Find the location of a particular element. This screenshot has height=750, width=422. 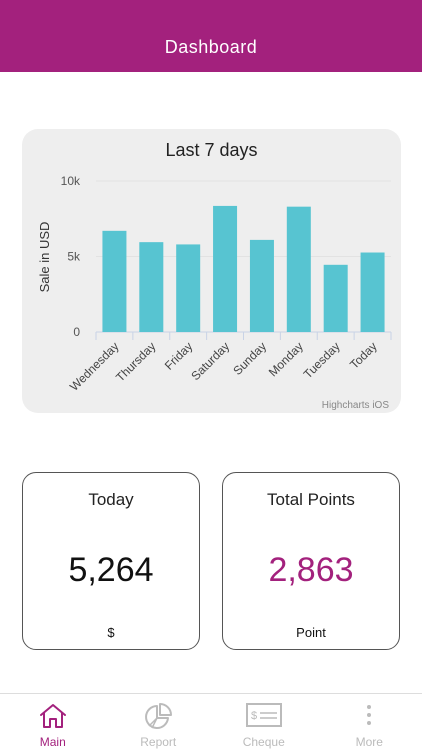

chart-y-tick-label: 5k is located at coordinates (74, 257).